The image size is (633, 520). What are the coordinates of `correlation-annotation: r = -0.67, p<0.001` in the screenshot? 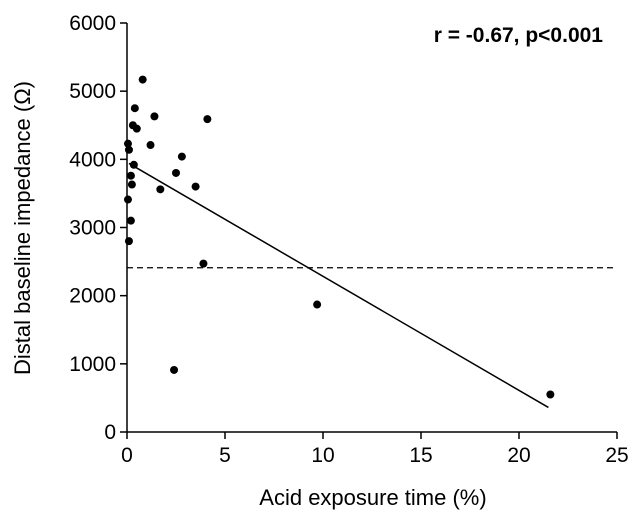 It's located at (519, 35).